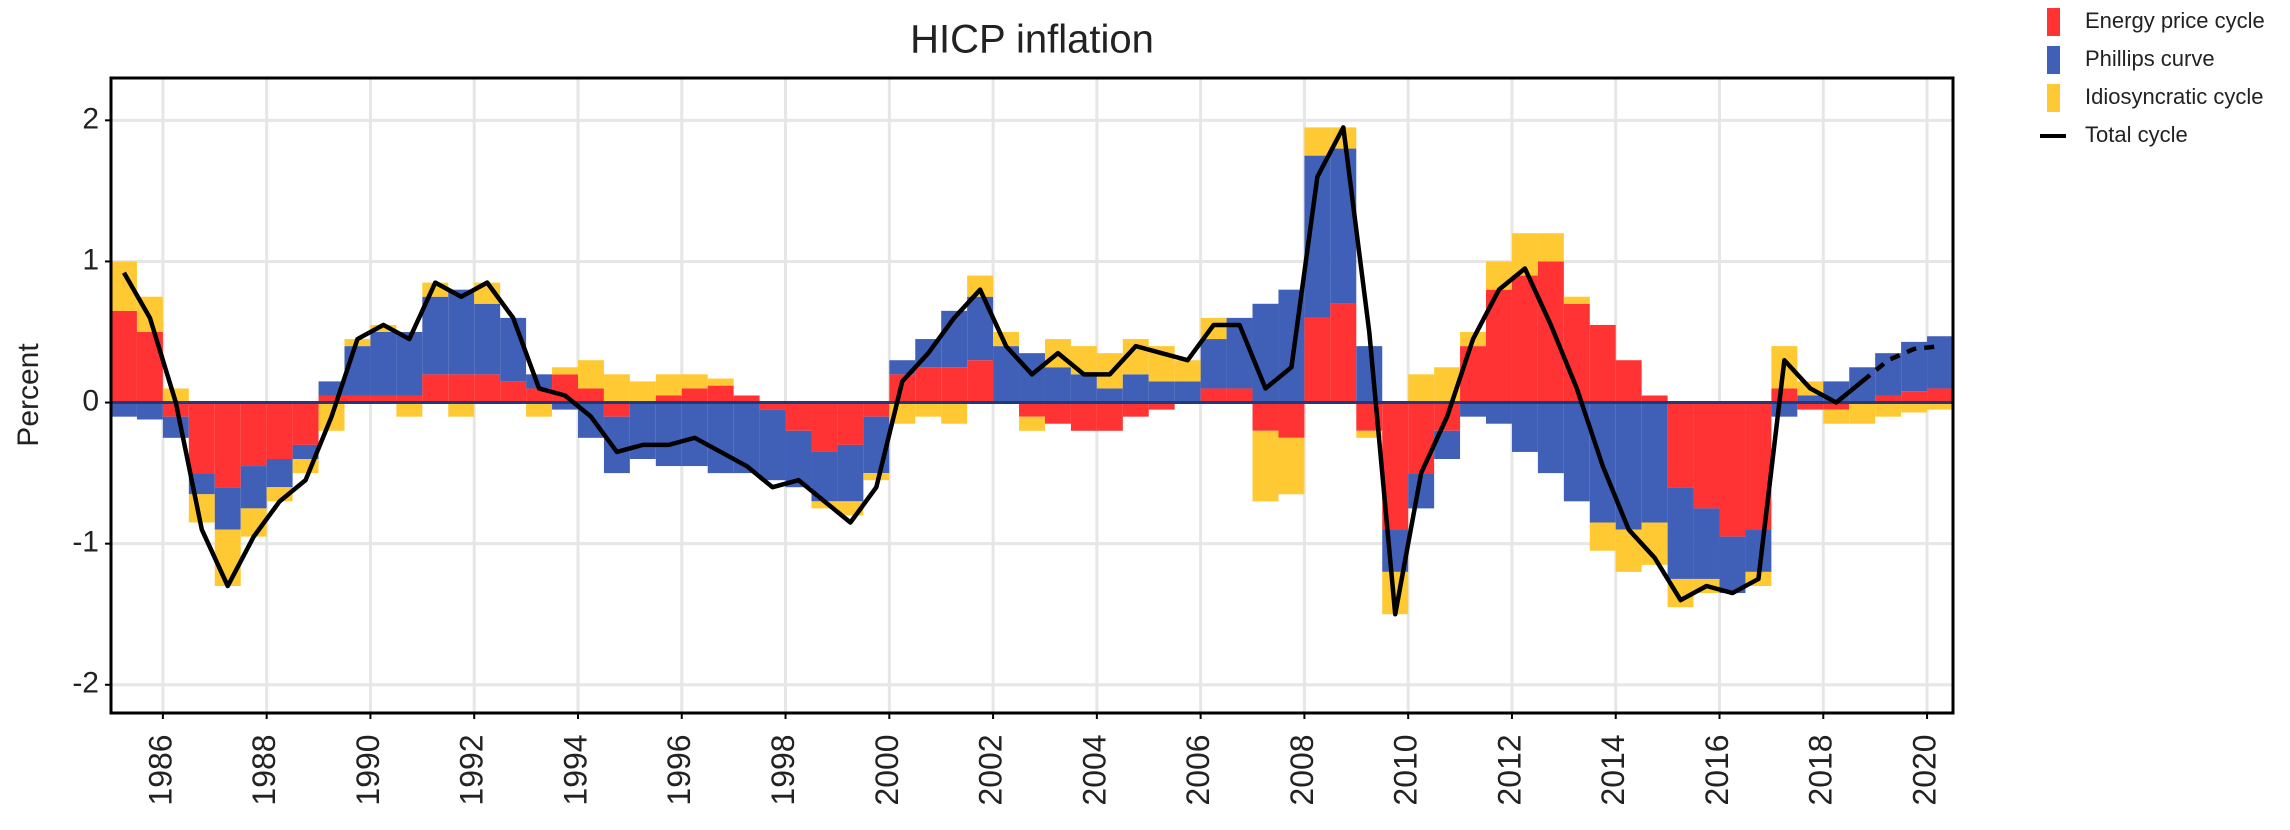  I want to click on y-axis-label: Percent, so click(28, 395).